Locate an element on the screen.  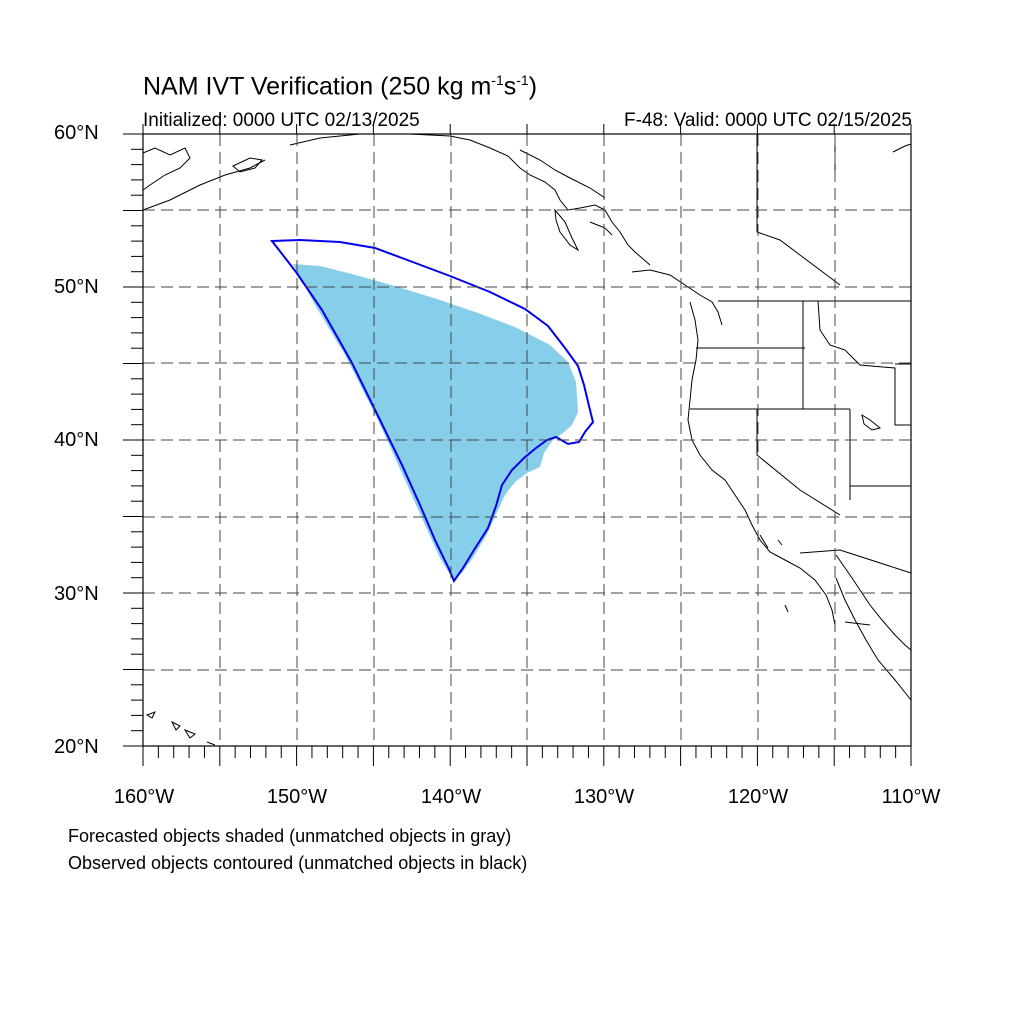
forecast-ivt-object is located at coordinates (435, 422).